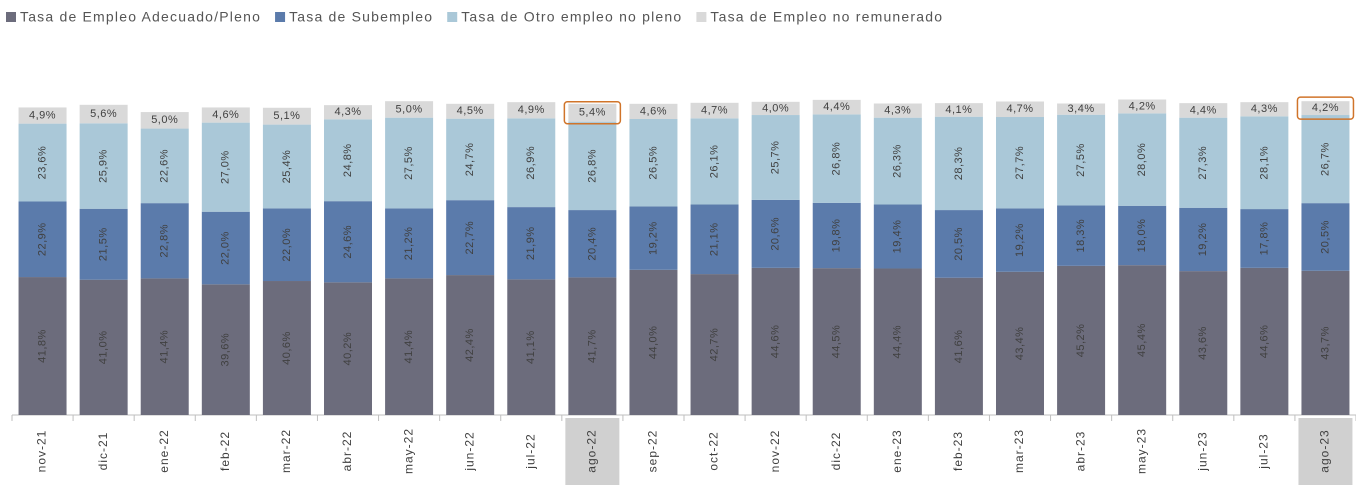 The height and width of the screenshot is (485, 1356). What do you see at coordinates (165, 241) in the screenshot?
I see `data-label: 22,8%` at bounding box center [165, 241].